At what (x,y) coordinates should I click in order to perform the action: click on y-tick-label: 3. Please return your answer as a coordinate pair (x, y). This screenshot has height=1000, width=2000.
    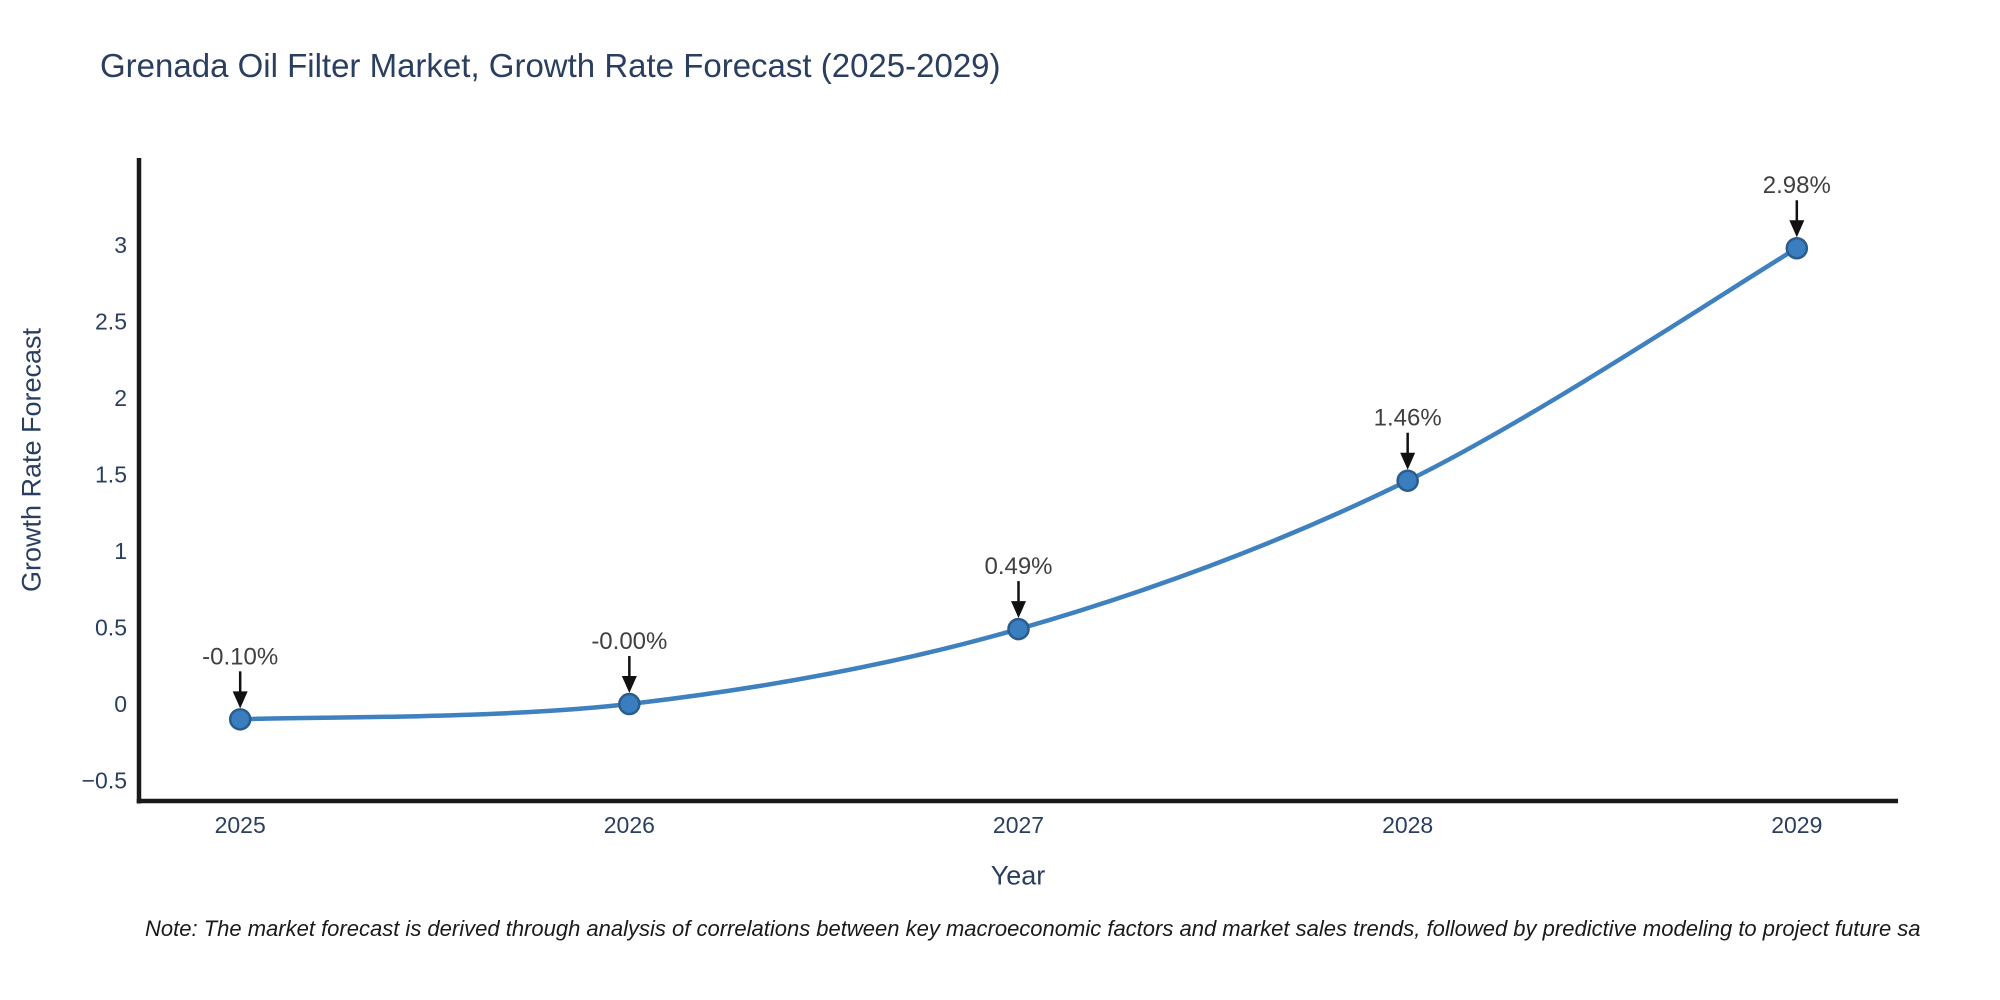
    Looking at the image, I should click on (120, 245).